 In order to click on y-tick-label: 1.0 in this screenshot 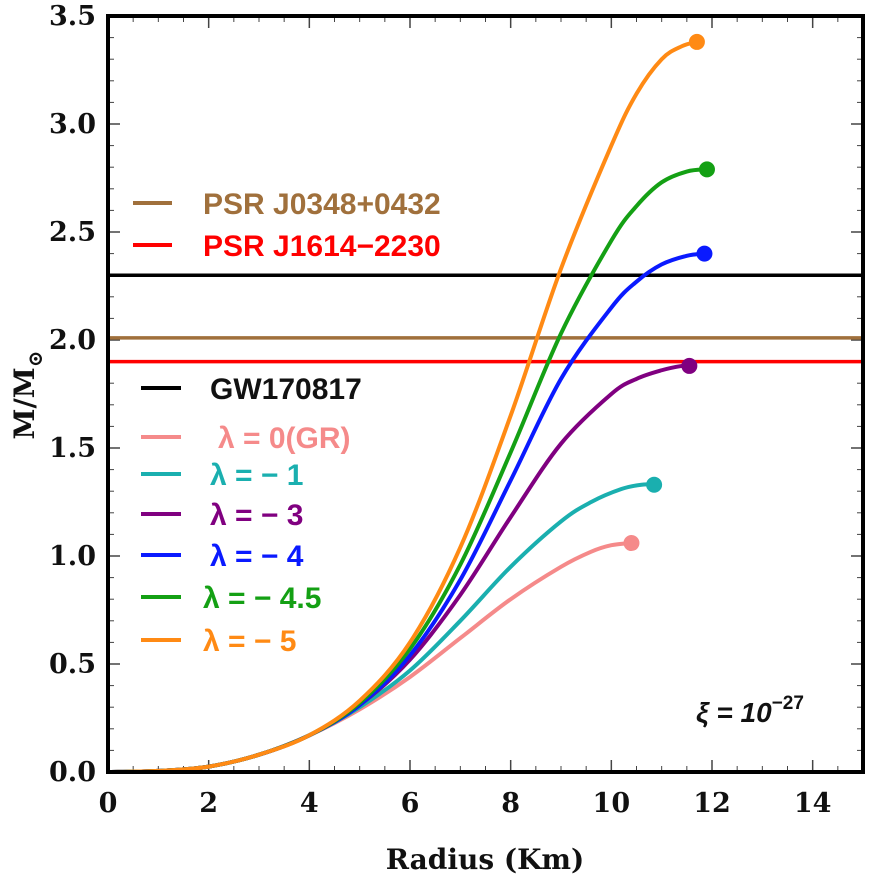, I will do `click(72, 556)`.